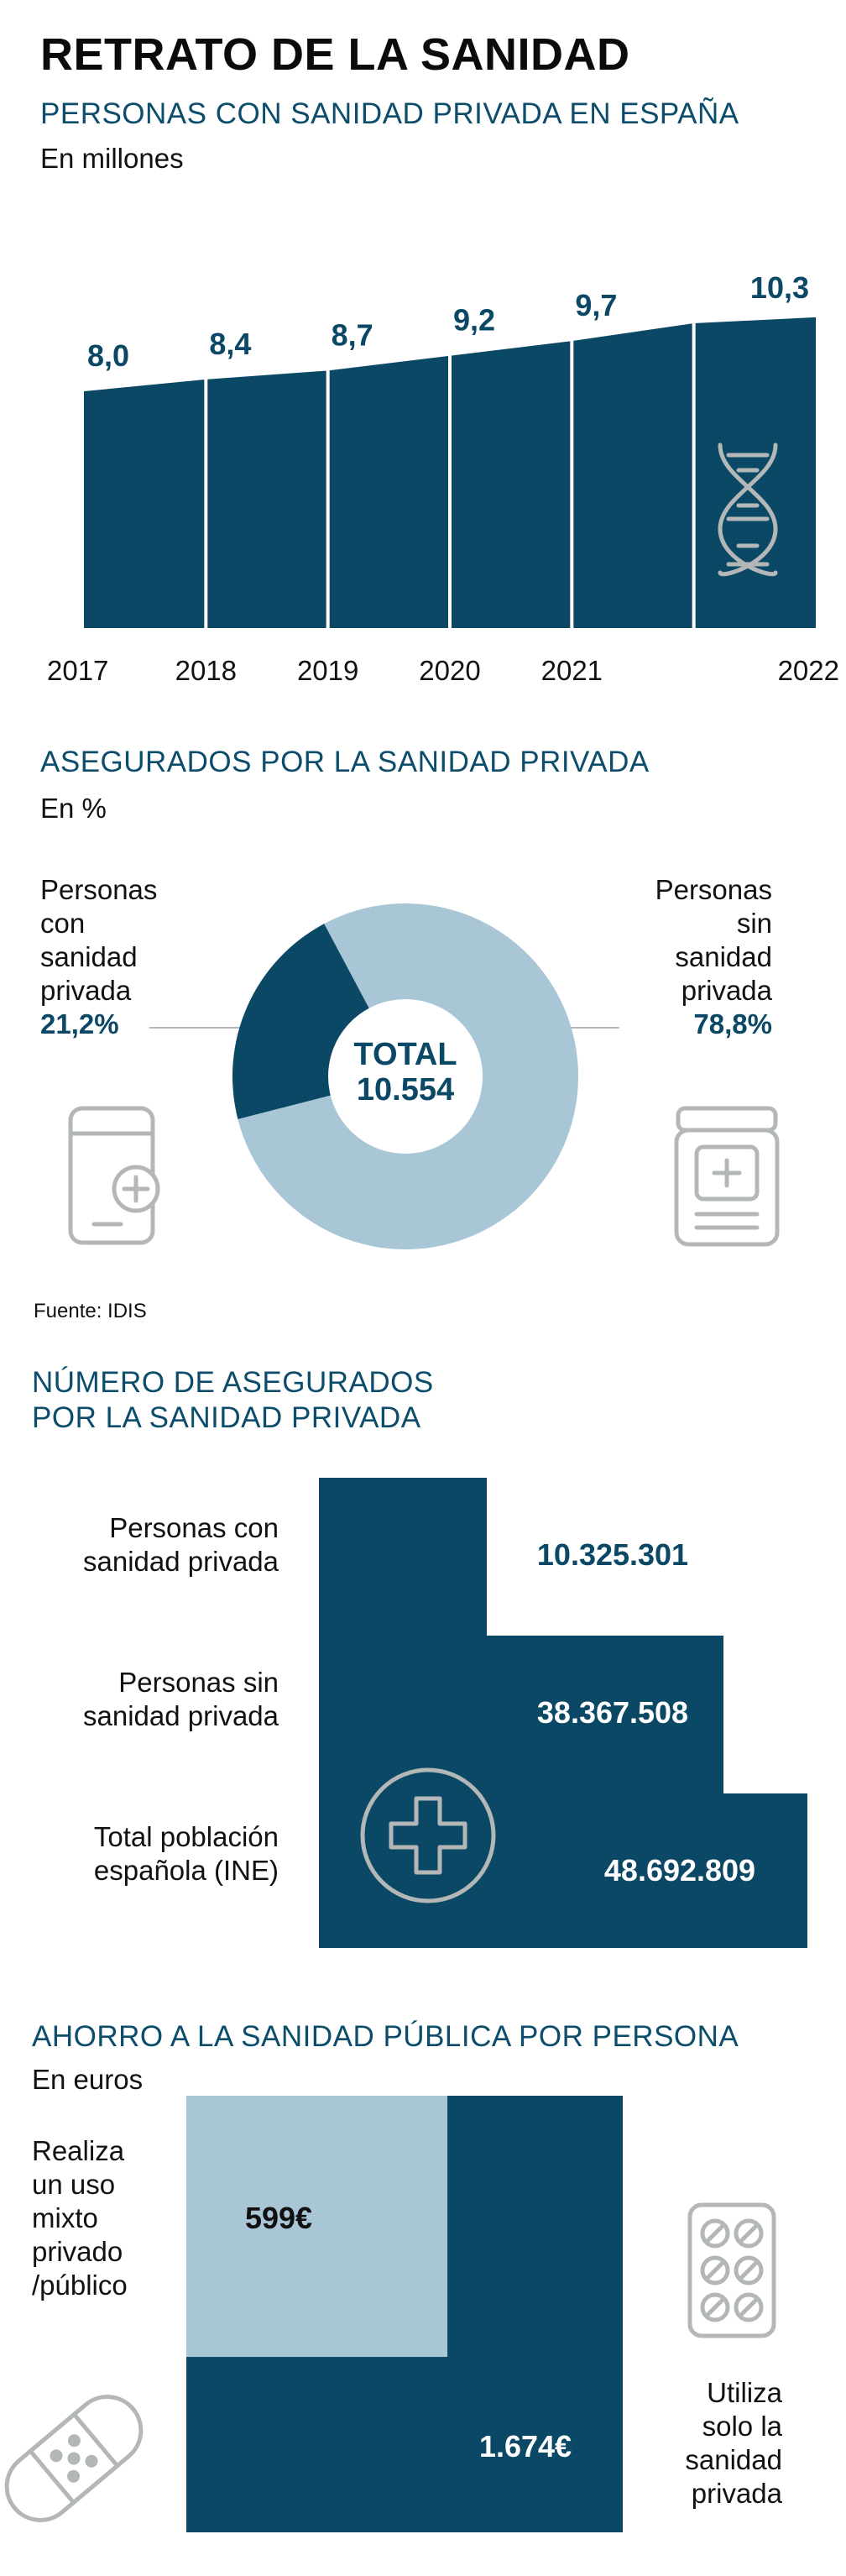 The image size is (846, 2576). I want to click on area-x-label: 2017, so click(77, 670).